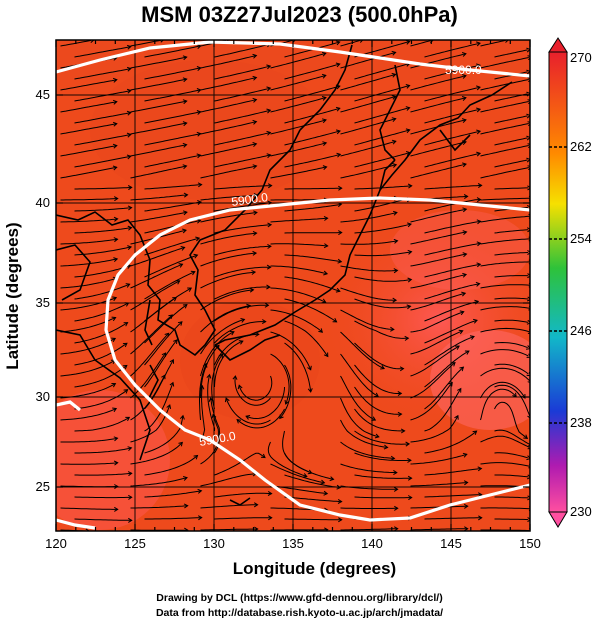 The height and width of the screenshot is (625, 599). Describe the element at coordinates (581, 330) in the screenshot. I see `colorbar-tick-246: 246` at that location.